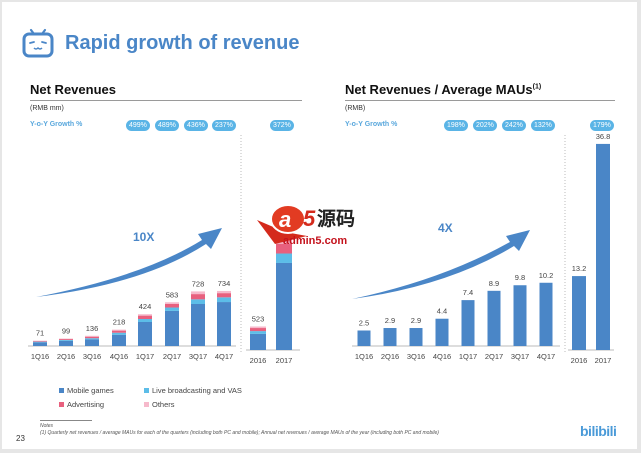 This screenshot has width=641, height=453. I want to click on watermark-cn: 源码, so click(336, 218).